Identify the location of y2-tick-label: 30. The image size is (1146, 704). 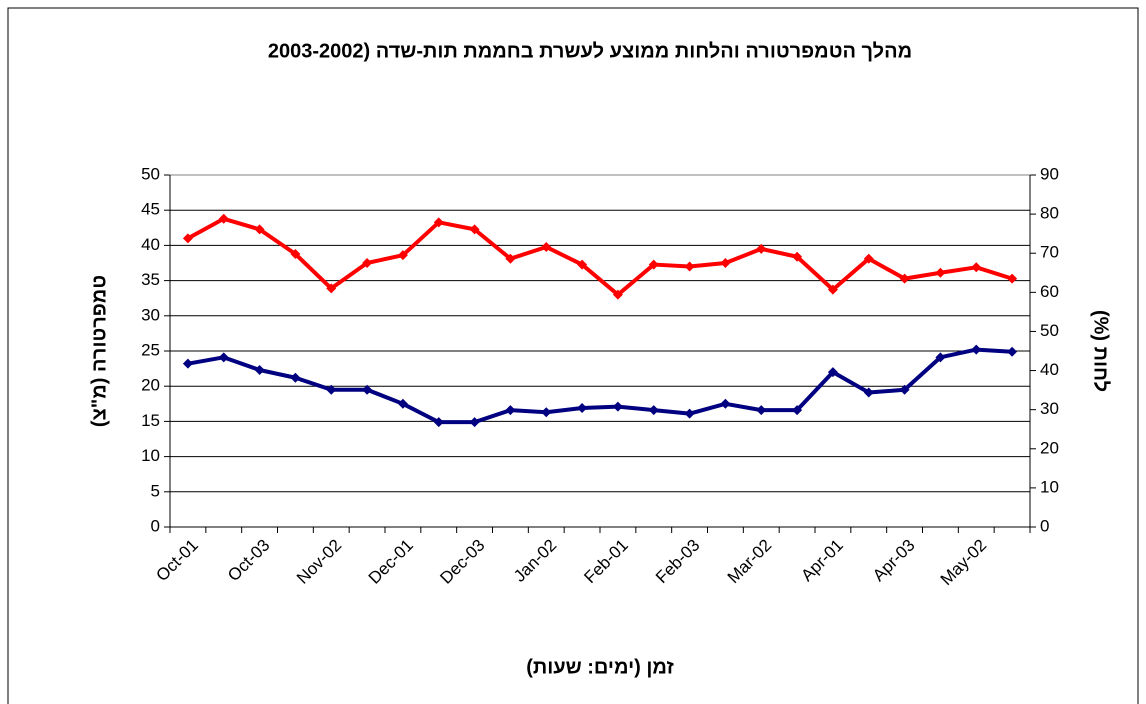
(1049, 408).